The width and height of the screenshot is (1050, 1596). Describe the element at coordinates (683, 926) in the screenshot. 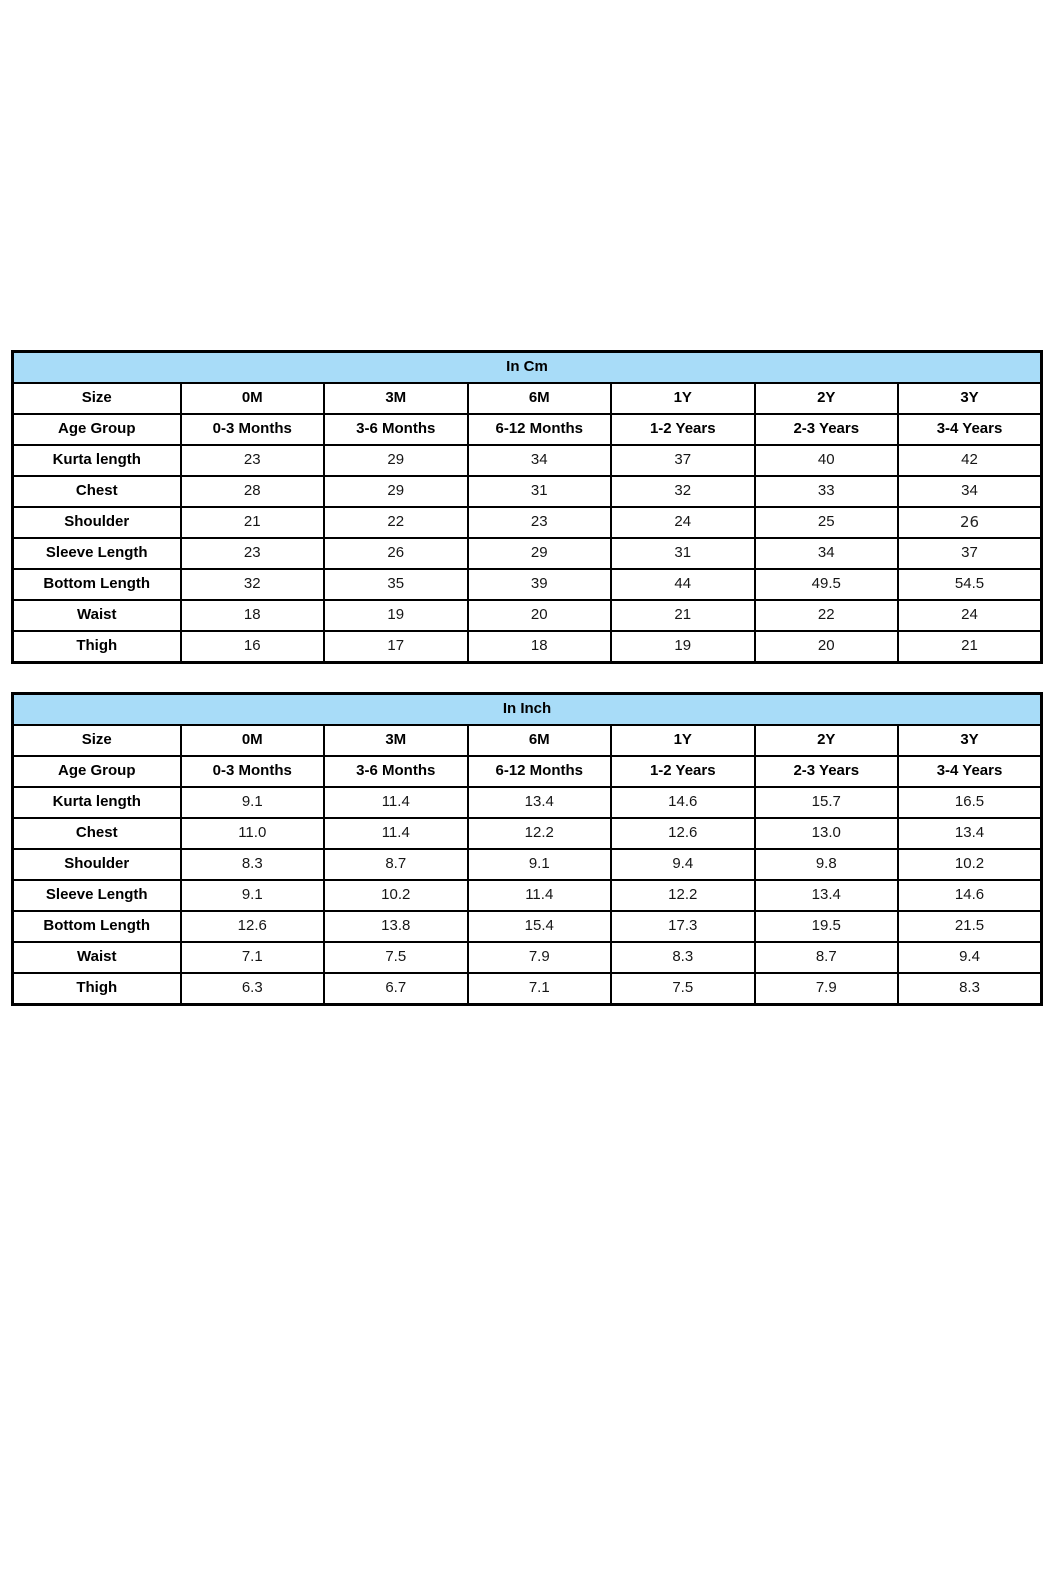

I see `measurement-value: 17.3` at that location.